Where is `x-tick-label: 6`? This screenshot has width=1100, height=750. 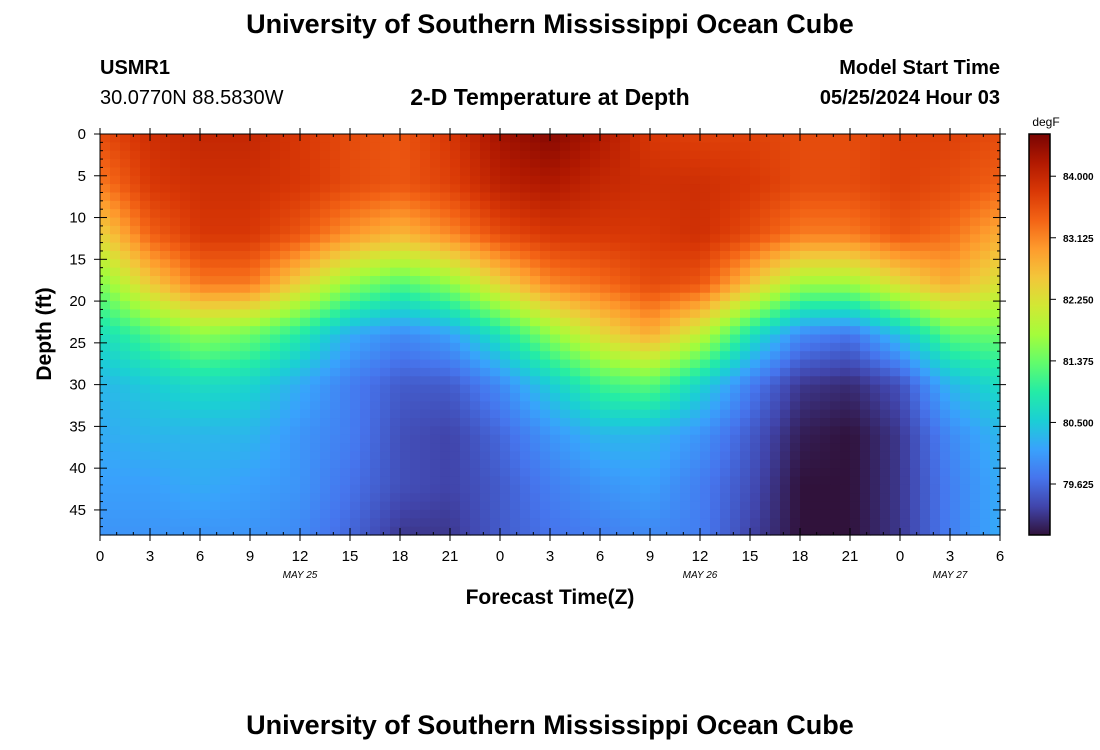 x-tick-label: 6 is located at coordinates (200, 556).